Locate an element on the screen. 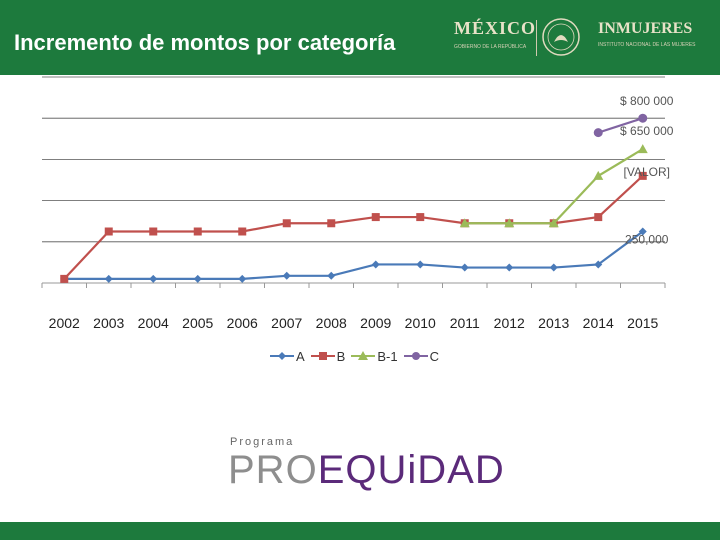 The image size is (720, 540). data-label: $ 800 000 is located at coordinates (647, 101).